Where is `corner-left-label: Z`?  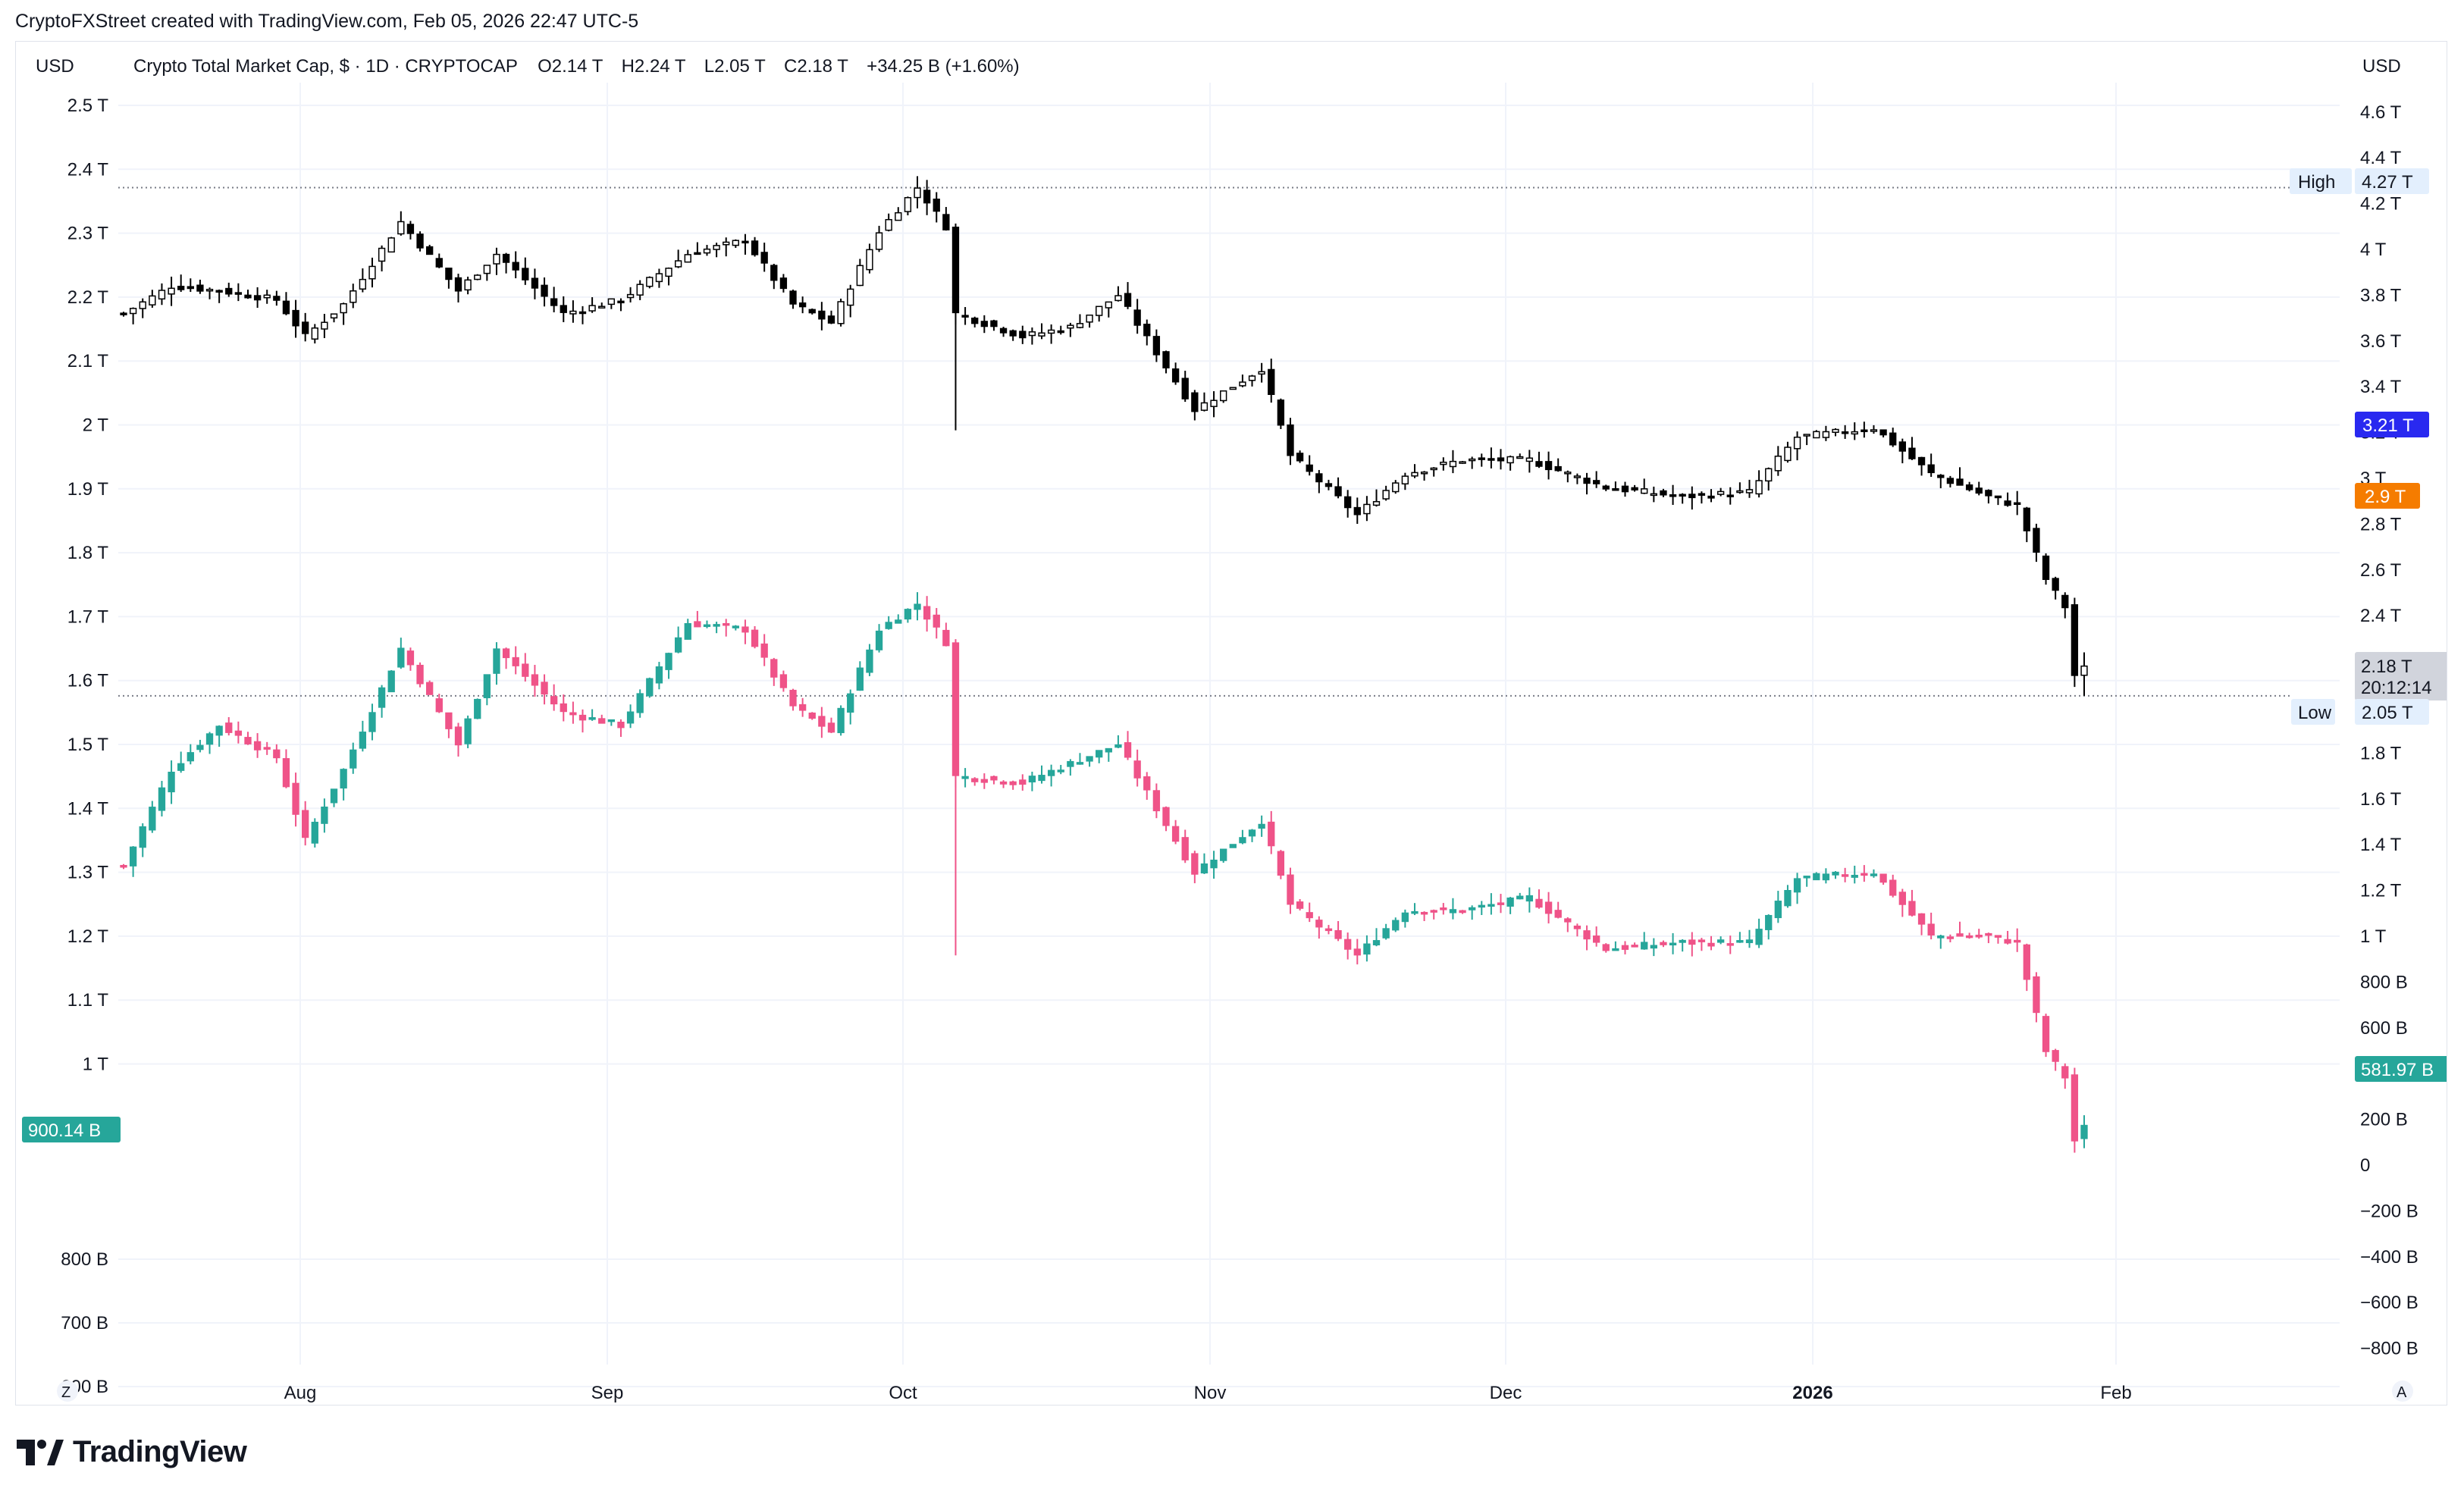
corner-left-label: Z is located at coordinates (66, 1392).